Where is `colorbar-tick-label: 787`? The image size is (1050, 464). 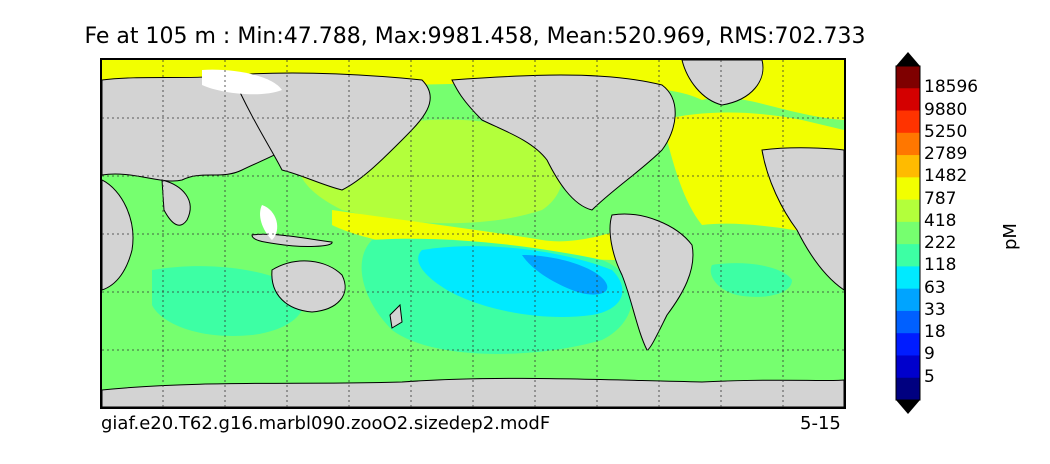
colorbar-tick-label: 787 is located at coordinates (940, 198).